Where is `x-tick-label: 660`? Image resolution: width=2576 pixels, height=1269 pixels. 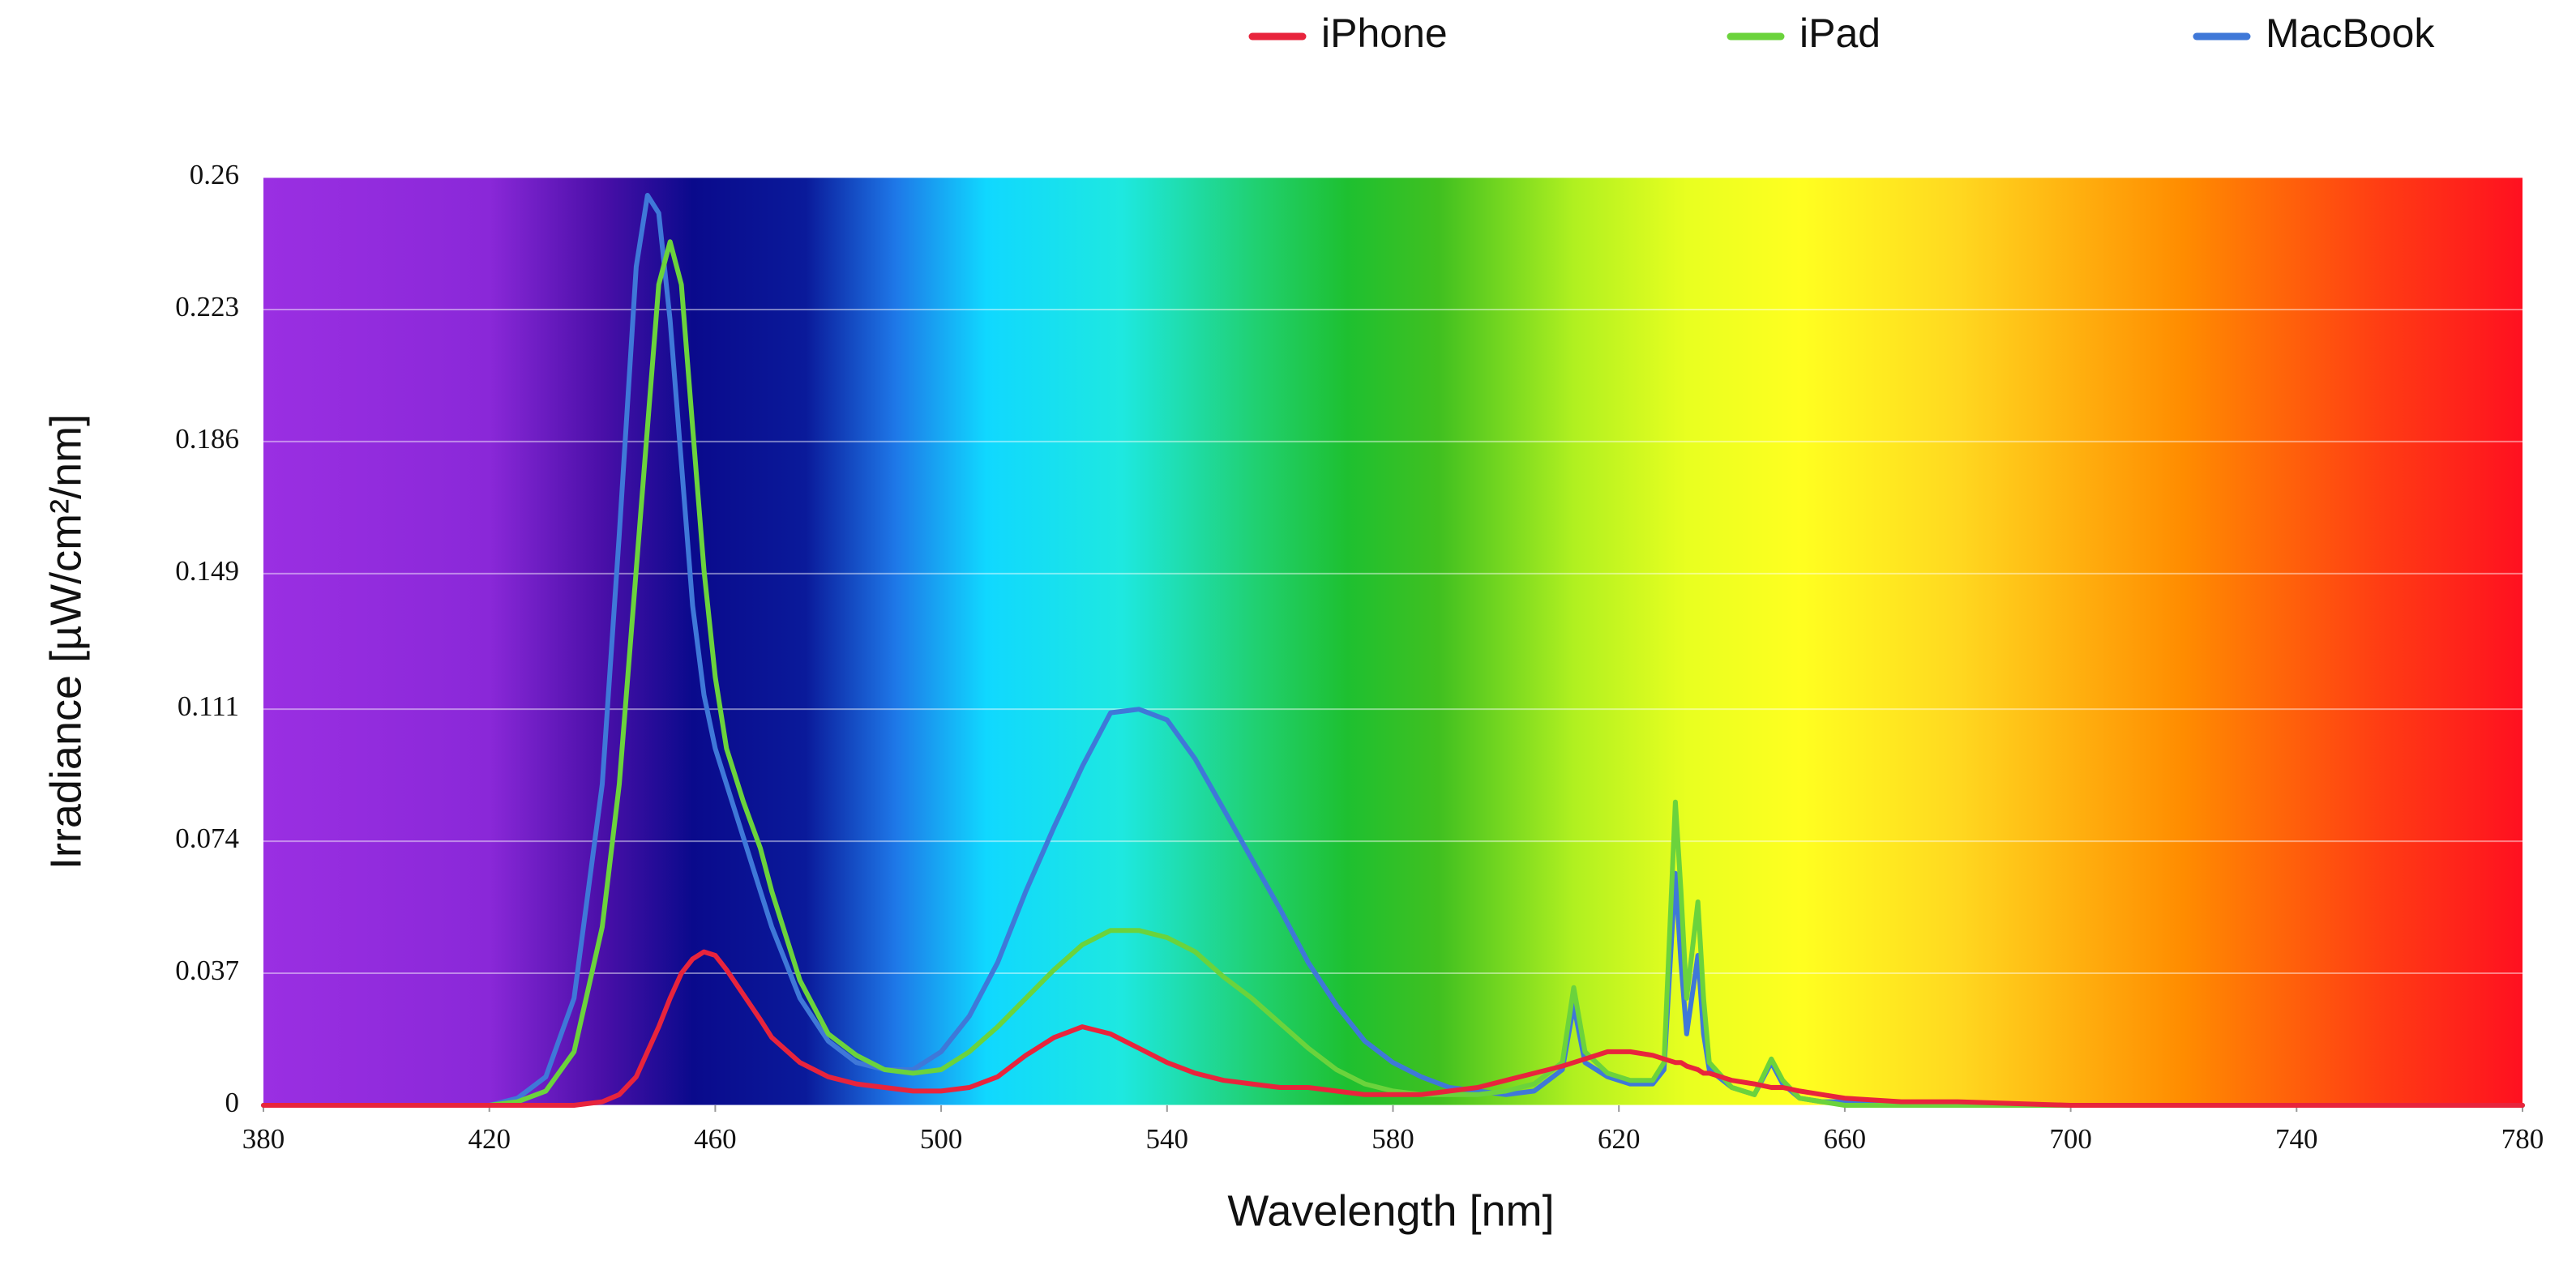 x-tick-label: 660 is located at coordinates (1845, 1139).